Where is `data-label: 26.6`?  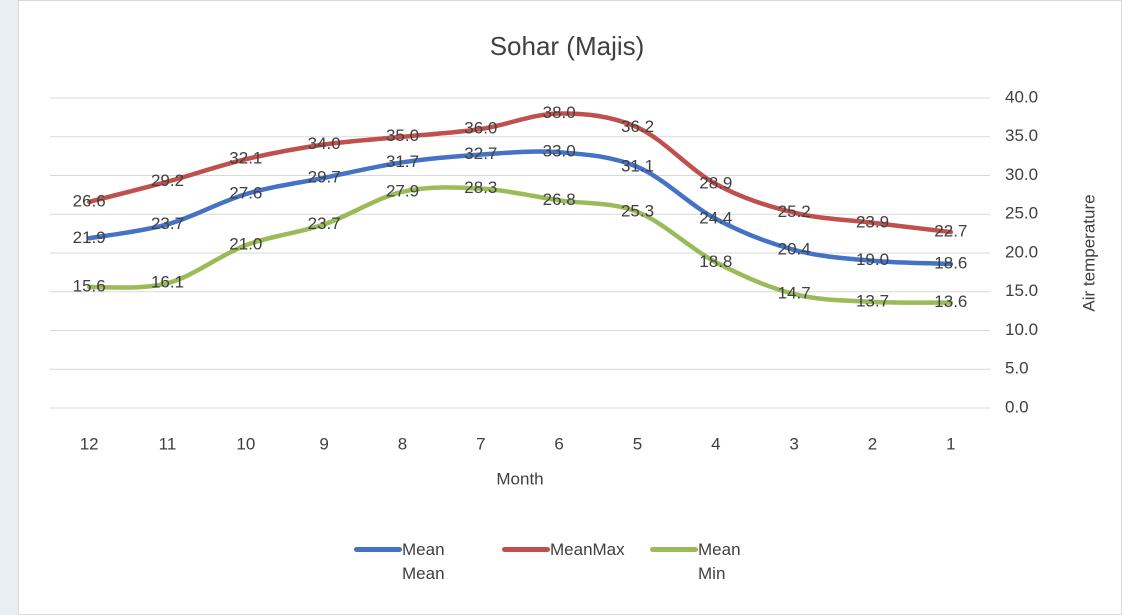
data-label: 26.6 is located at coordinates (89, 200).